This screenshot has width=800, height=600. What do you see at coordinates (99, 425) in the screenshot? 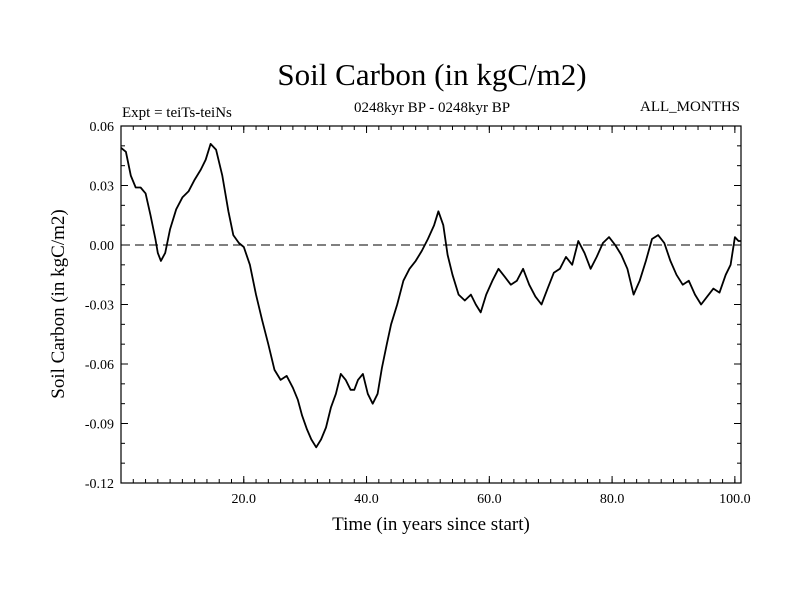
I see `y-tick-label: -0.09` at bounding box center [99, 425].